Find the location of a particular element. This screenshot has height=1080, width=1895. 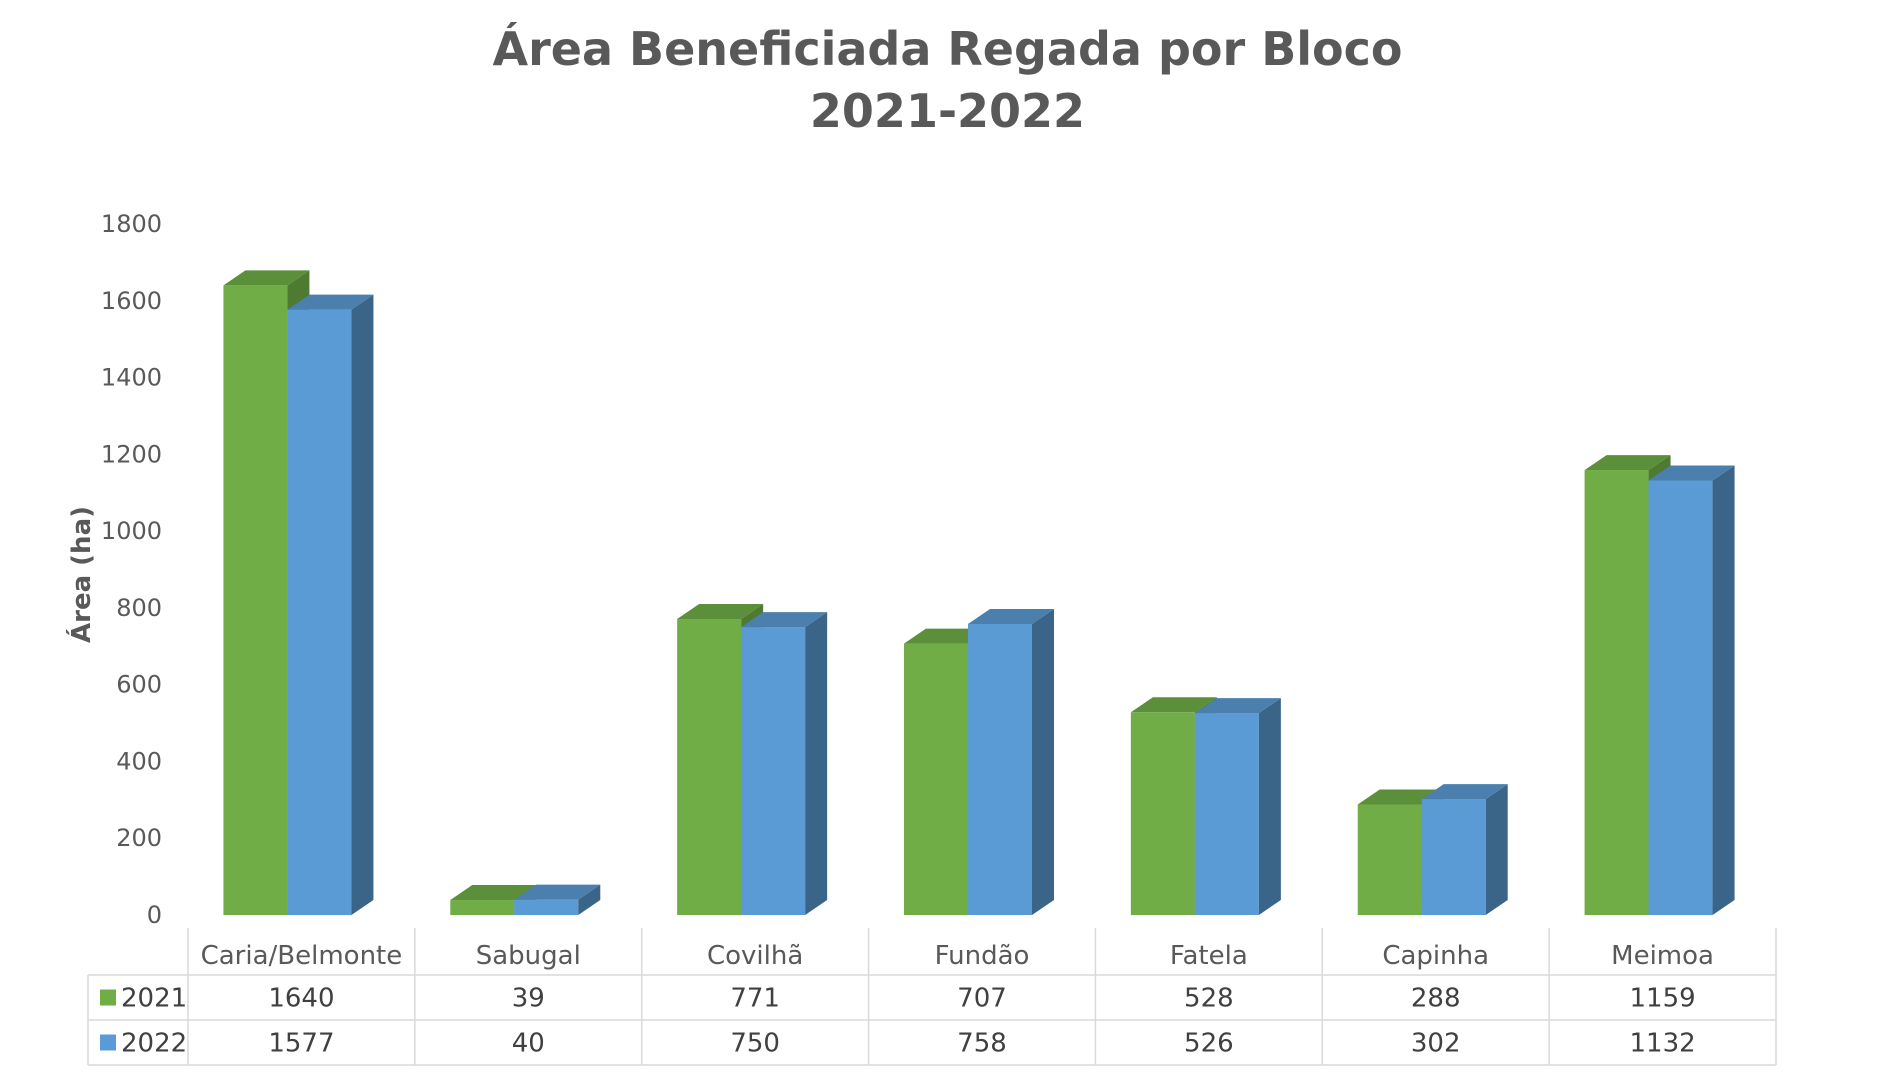

category-label: Sabugal is located at coordinates (528, 956).